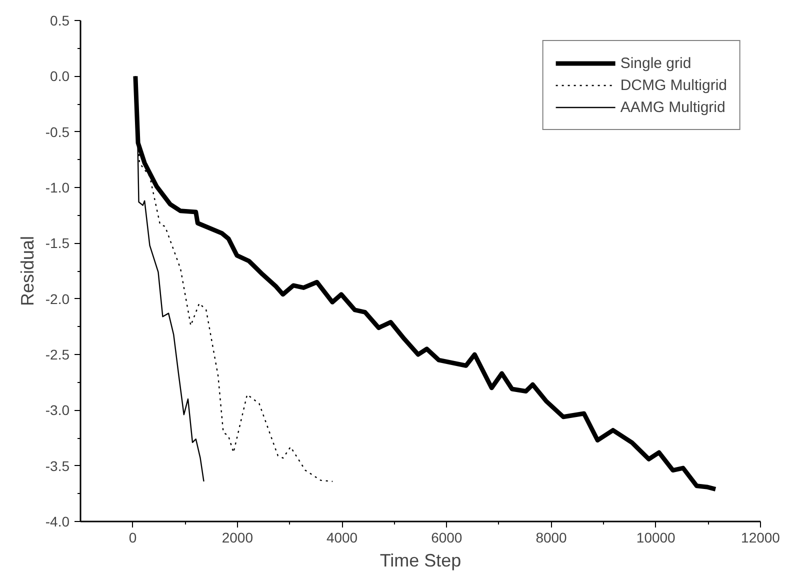 This screenshot has height=581, width=790. I want to click on legend-label: Single grid, so click(656, 63).